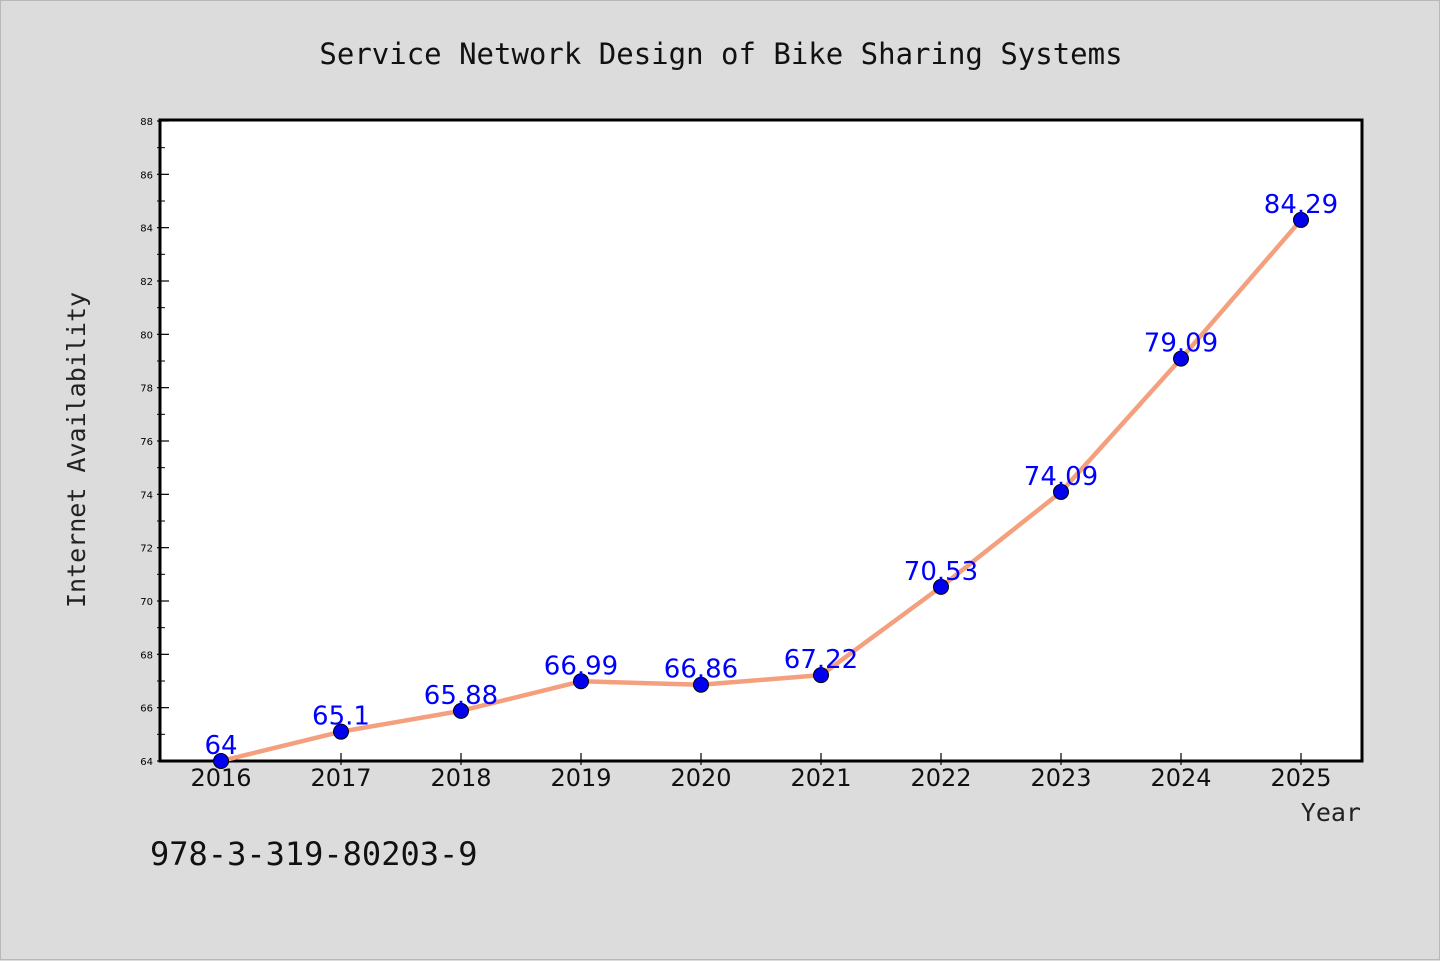 The height and width of the screenshot is (961, 1440). What do you see at coordinates (146, 602) in the screenshot?
I see `y-tick-label: 70` at bounding box center [146, 602].